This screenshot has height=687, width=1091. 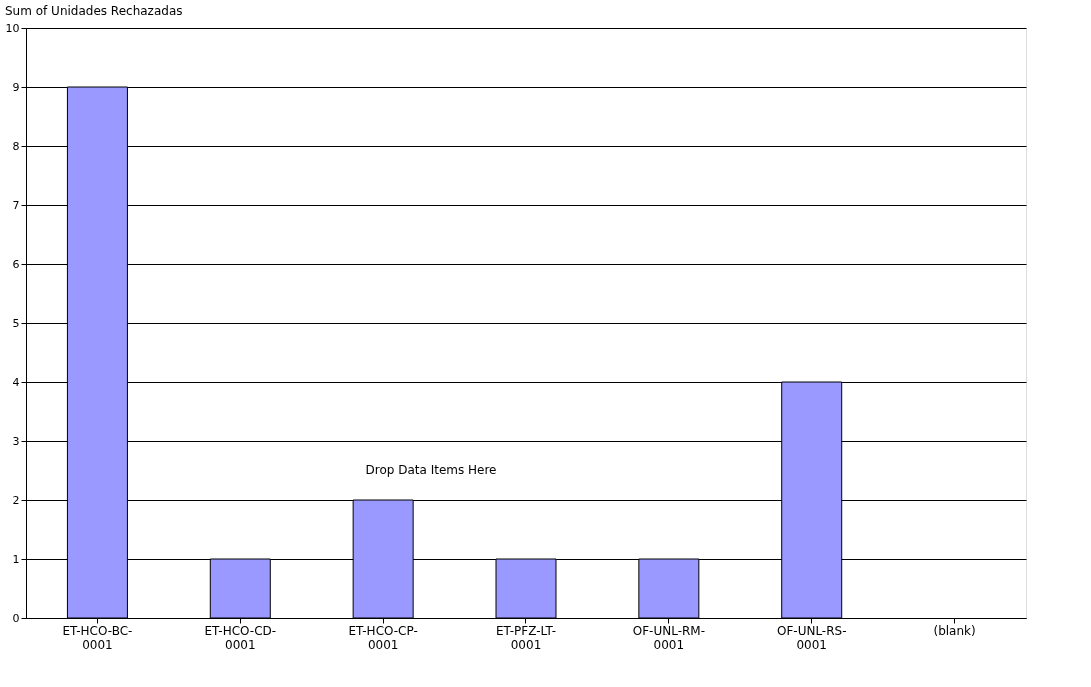 What do you see at coordinates (97, 637) in the screenshot?
I see `x-tick-label: ET-HCO-BC-0001` at bounding box center [97, 637].